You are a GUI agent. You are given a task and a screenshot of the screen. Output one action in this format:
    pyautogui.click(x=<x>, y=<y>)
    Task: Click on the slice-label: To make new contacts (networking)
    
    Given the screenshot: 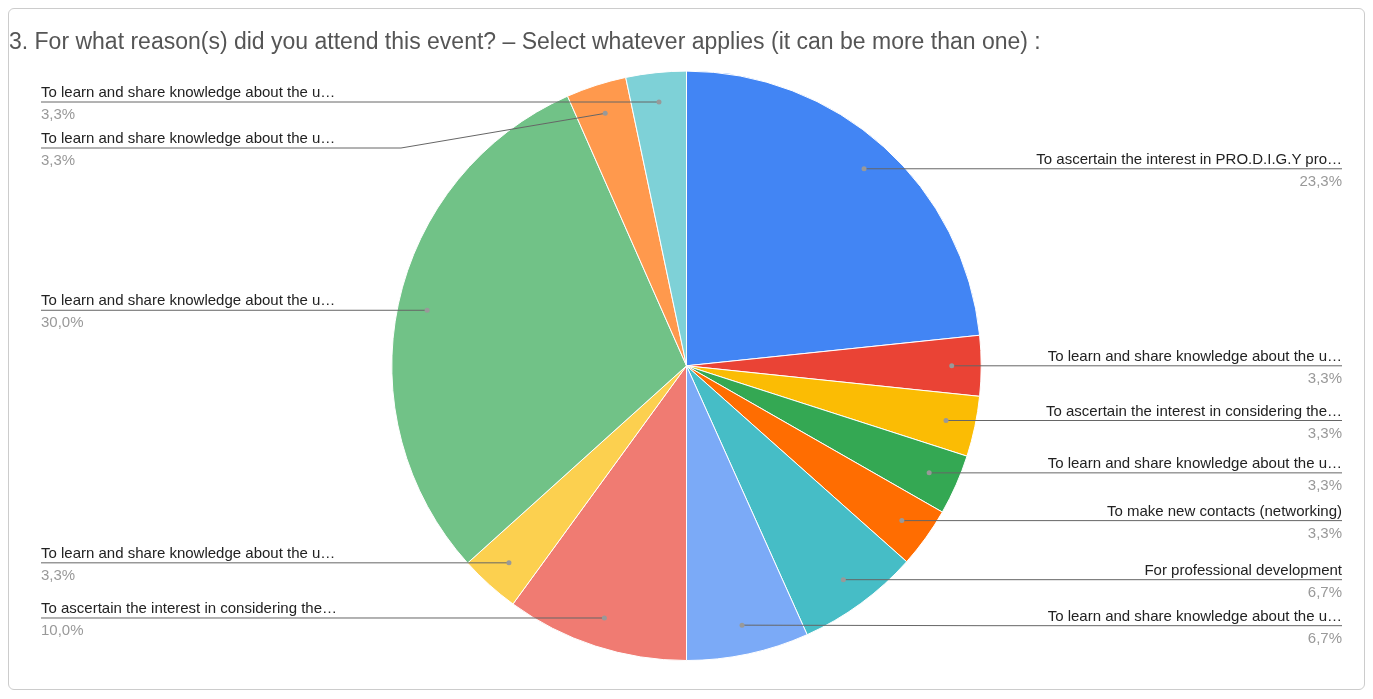 What is the action you would take?
    pyautogui.click(x=1224, y=510)
    